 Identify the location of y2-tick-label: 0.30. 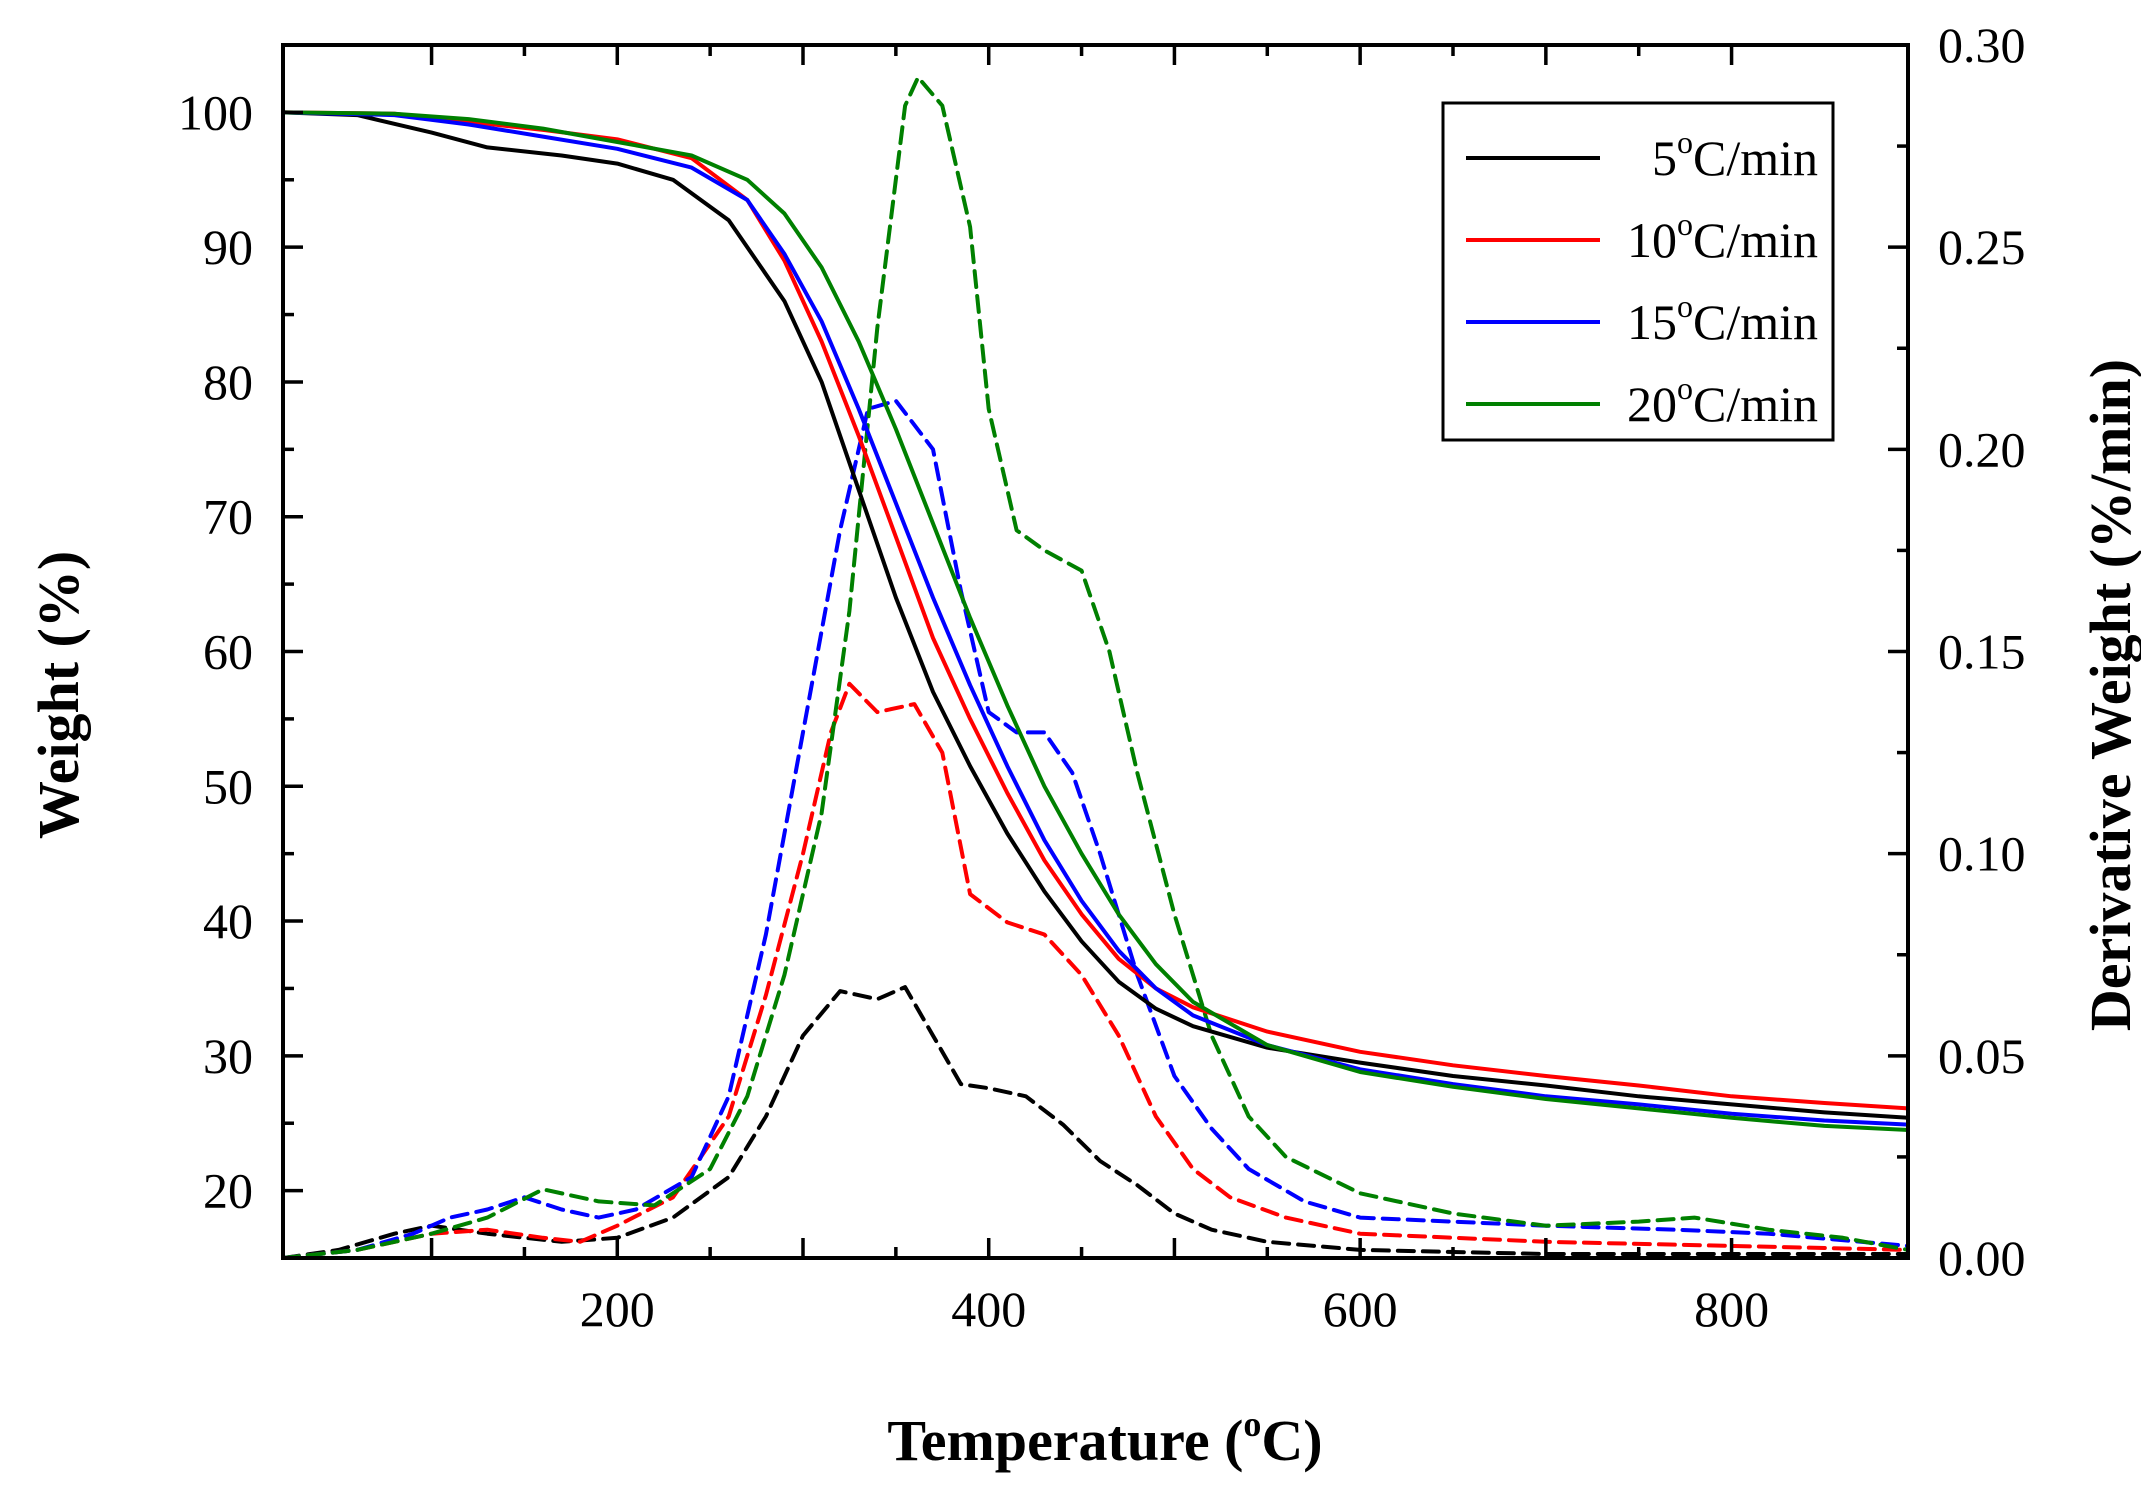
(1982, 45).